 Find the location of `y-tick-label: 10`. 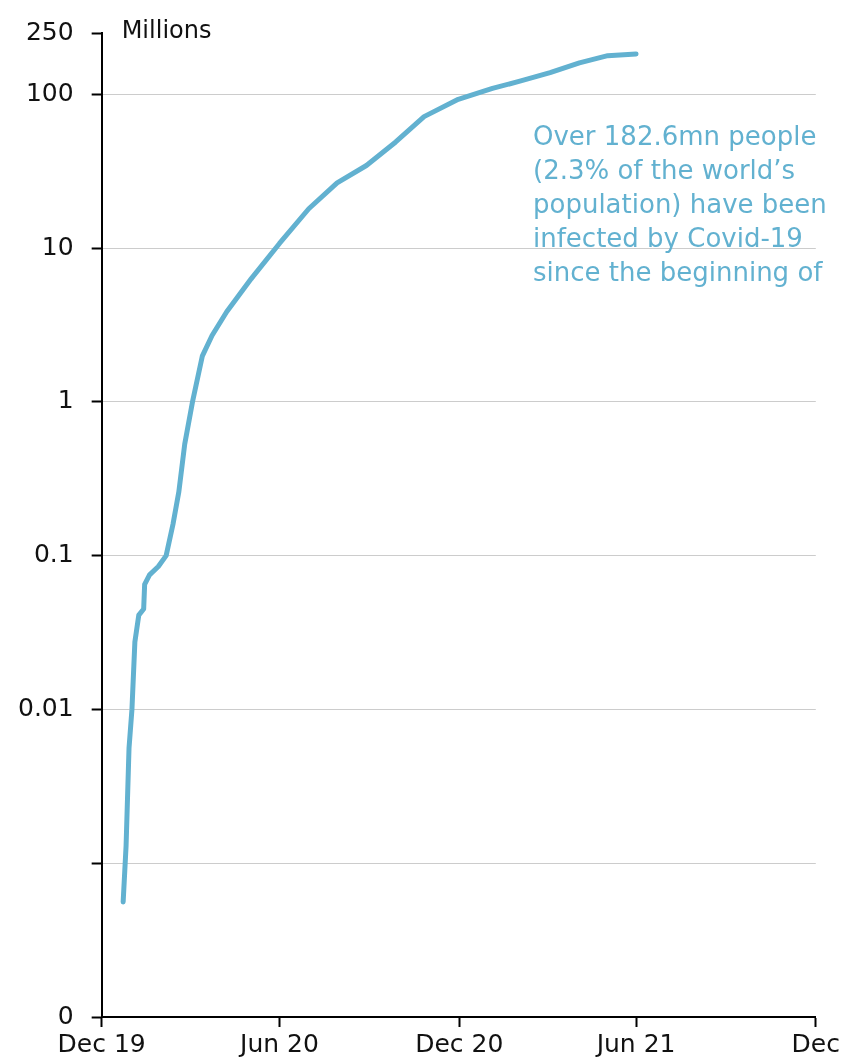

y-tick-label: 10 is located at coordinates (57, 246).